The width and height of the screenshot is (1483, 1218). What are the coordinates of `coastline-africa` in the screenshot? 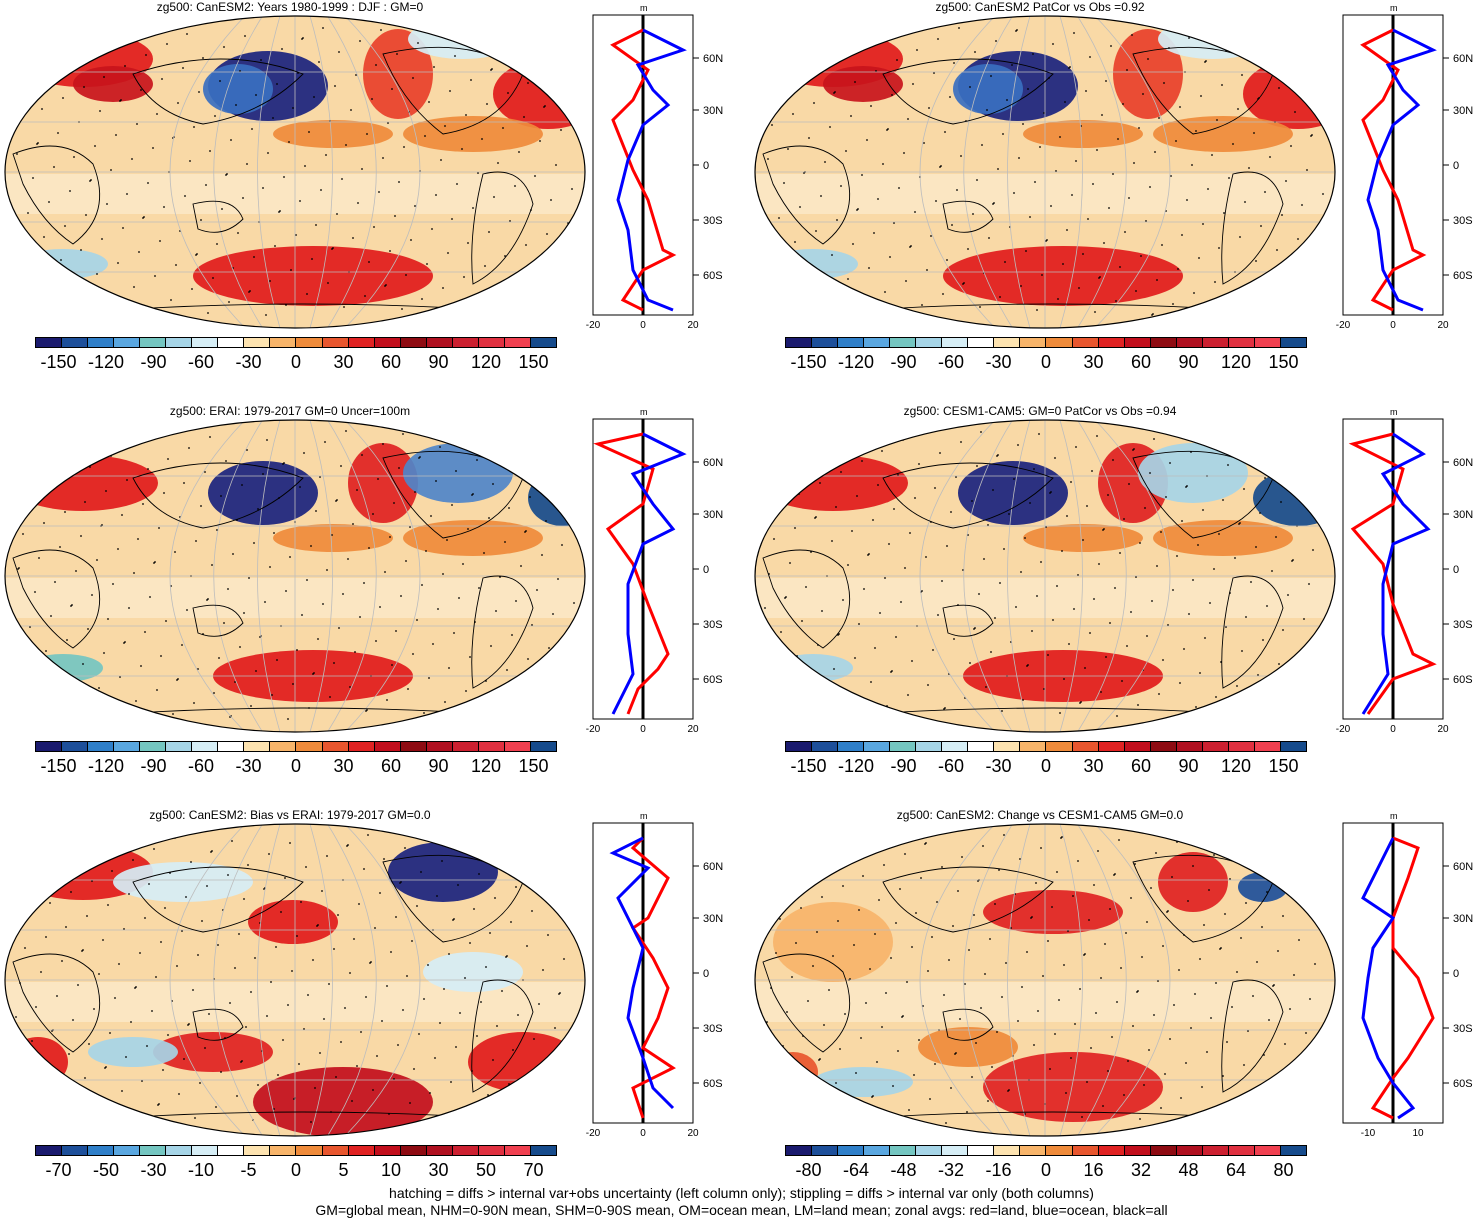 It's located at (56, 1003).